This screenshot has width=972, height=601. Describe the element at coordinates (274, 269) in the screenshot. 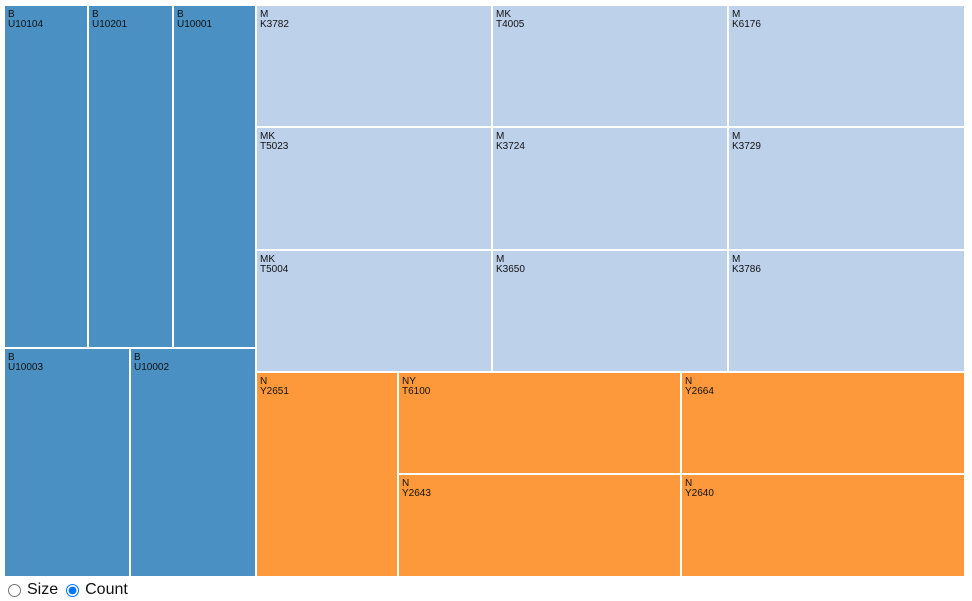

I see `cell-id-label: T5004` at that location.